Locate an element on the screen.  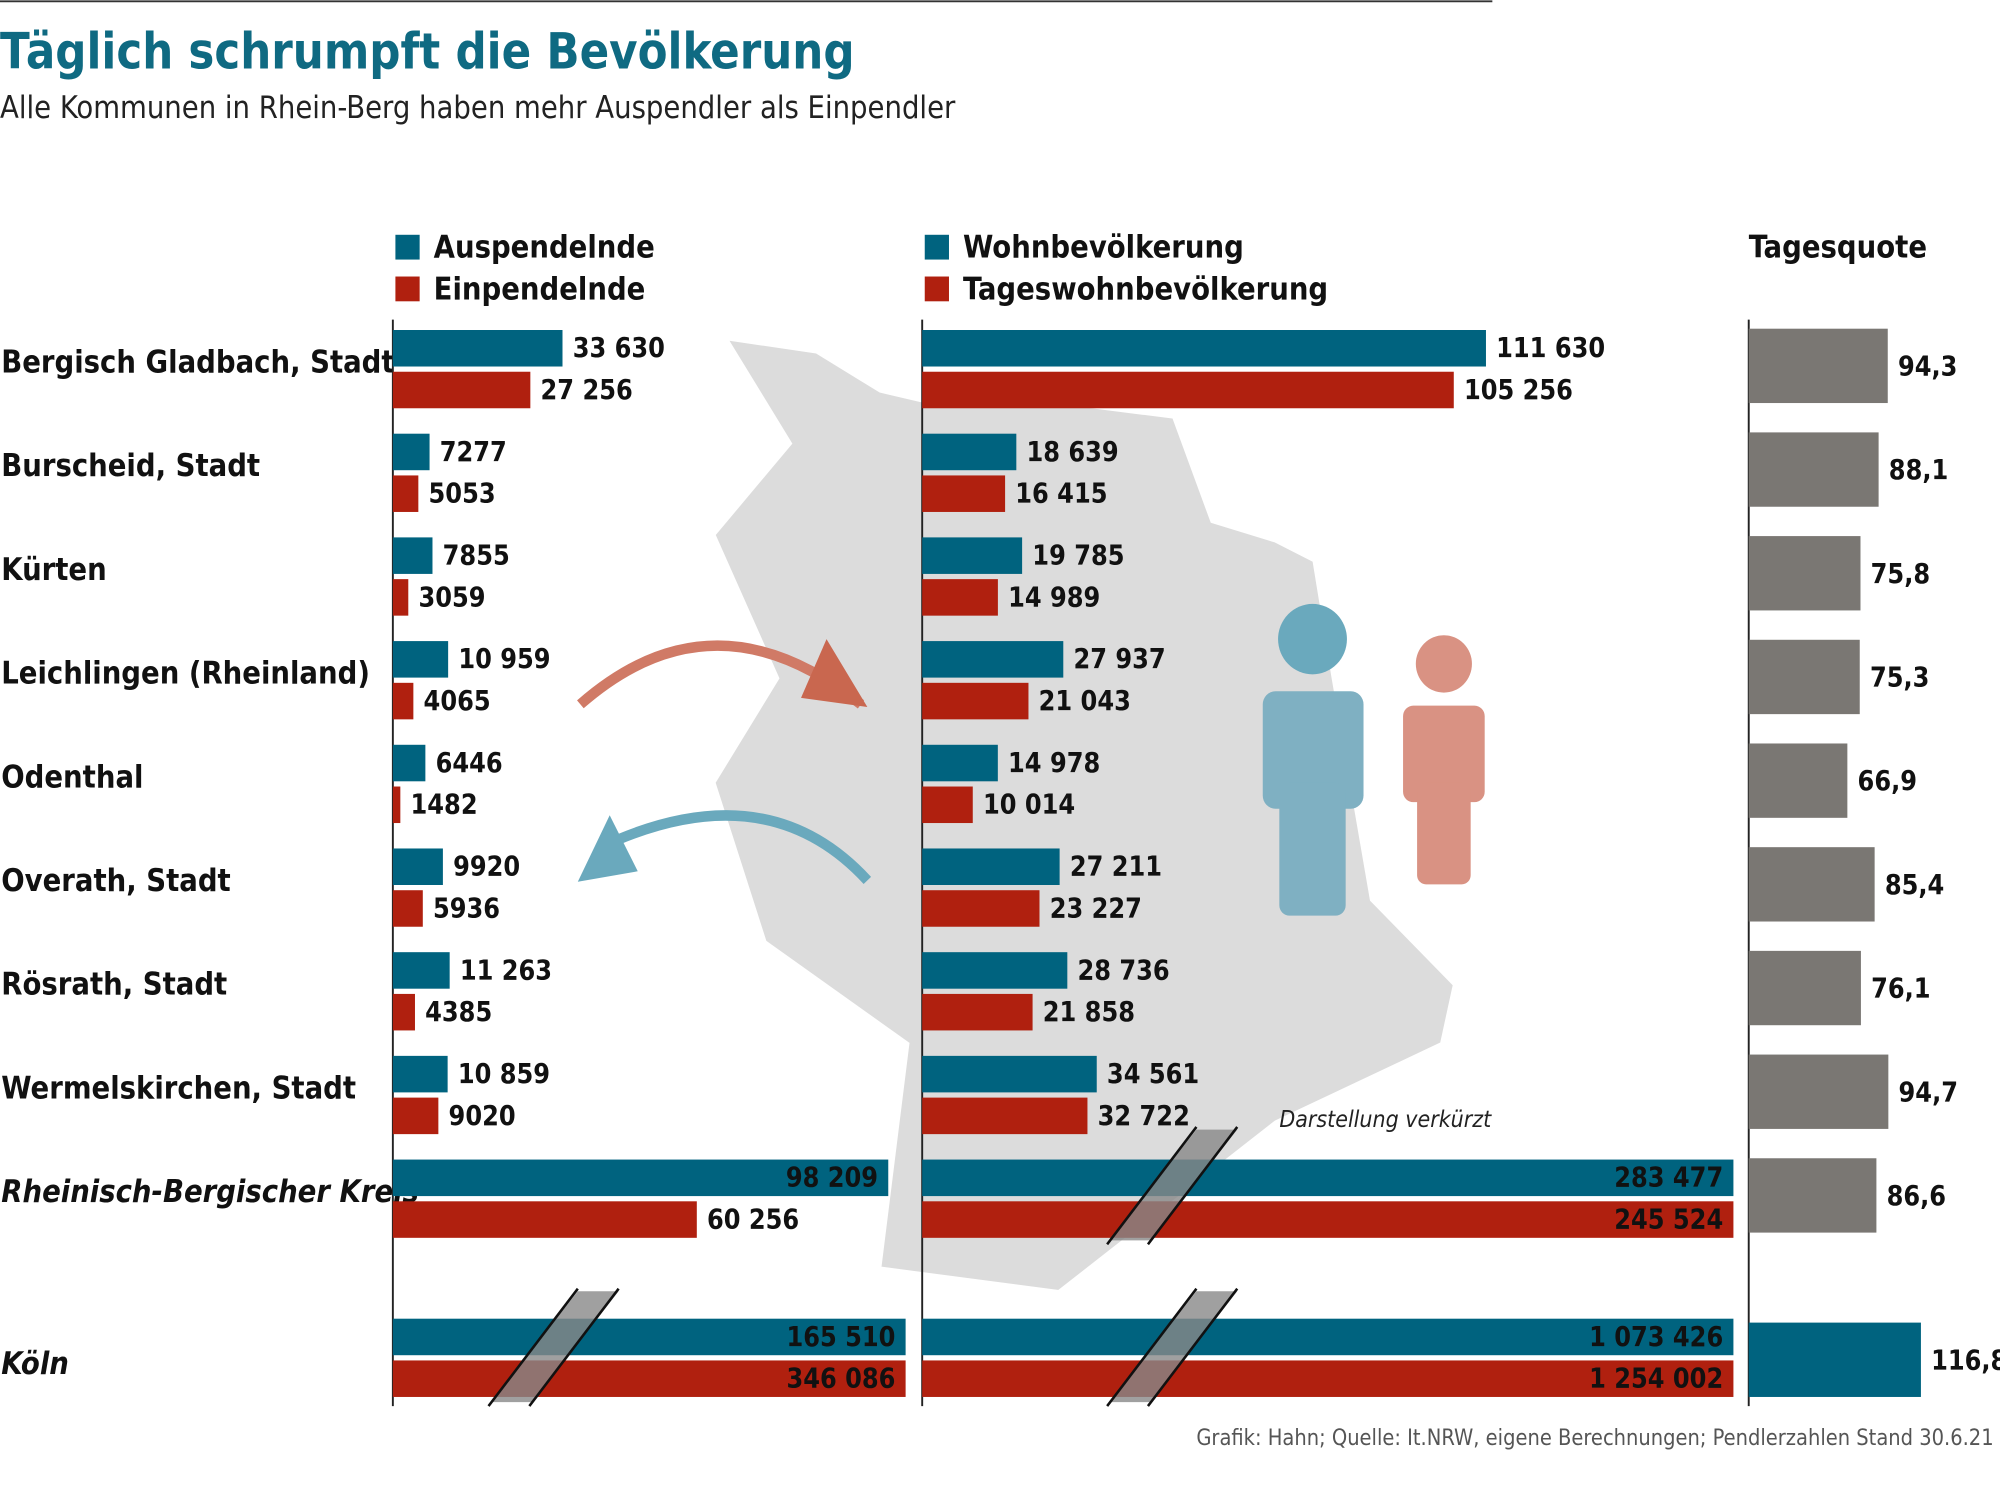
value-label: 10 959 is located at coordinates (504, 659).